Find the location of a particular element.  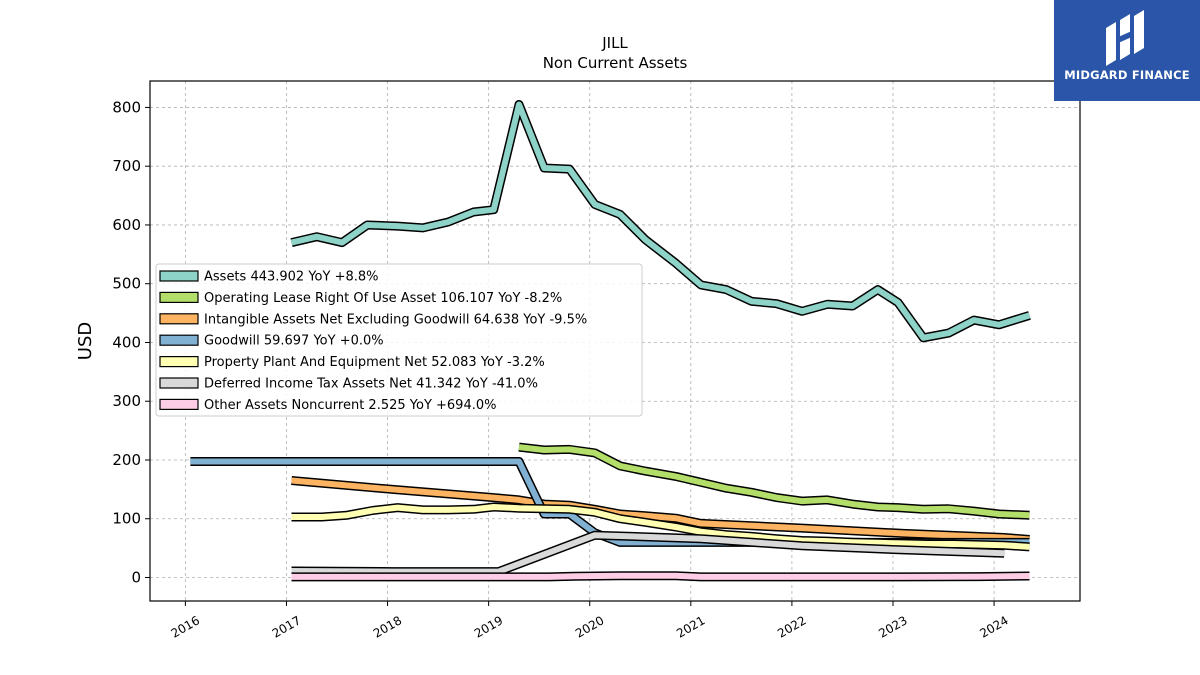

y-tick-label: 300 is located at coordinates (126, 401).